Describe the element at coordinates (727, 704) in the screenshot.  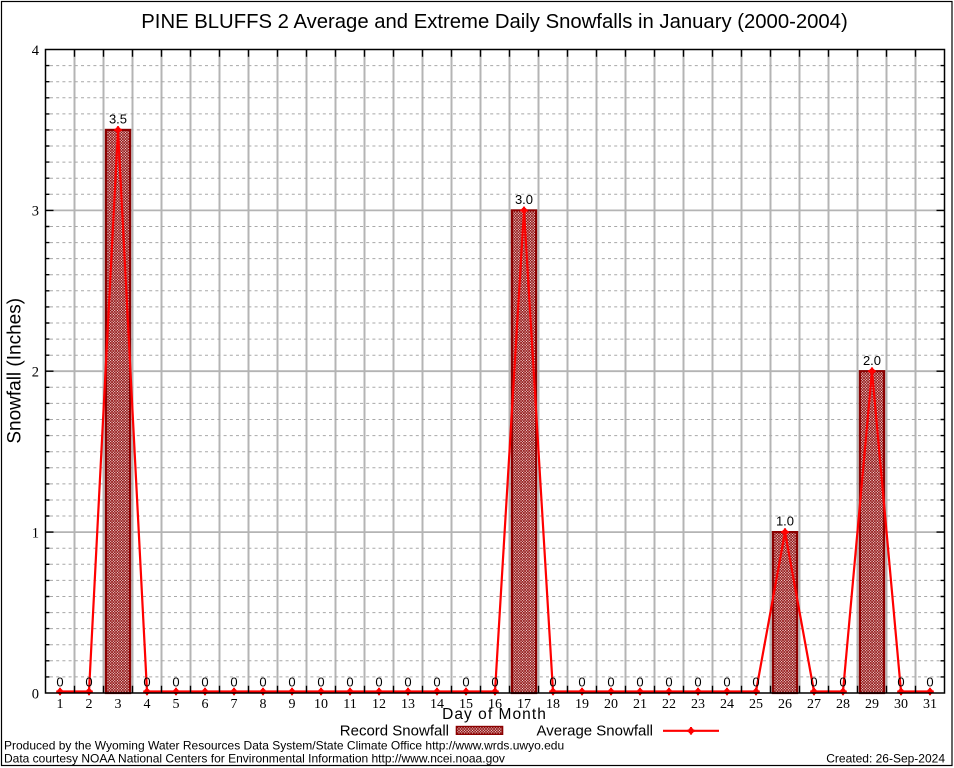
I see `svg-text: 24` at that location.